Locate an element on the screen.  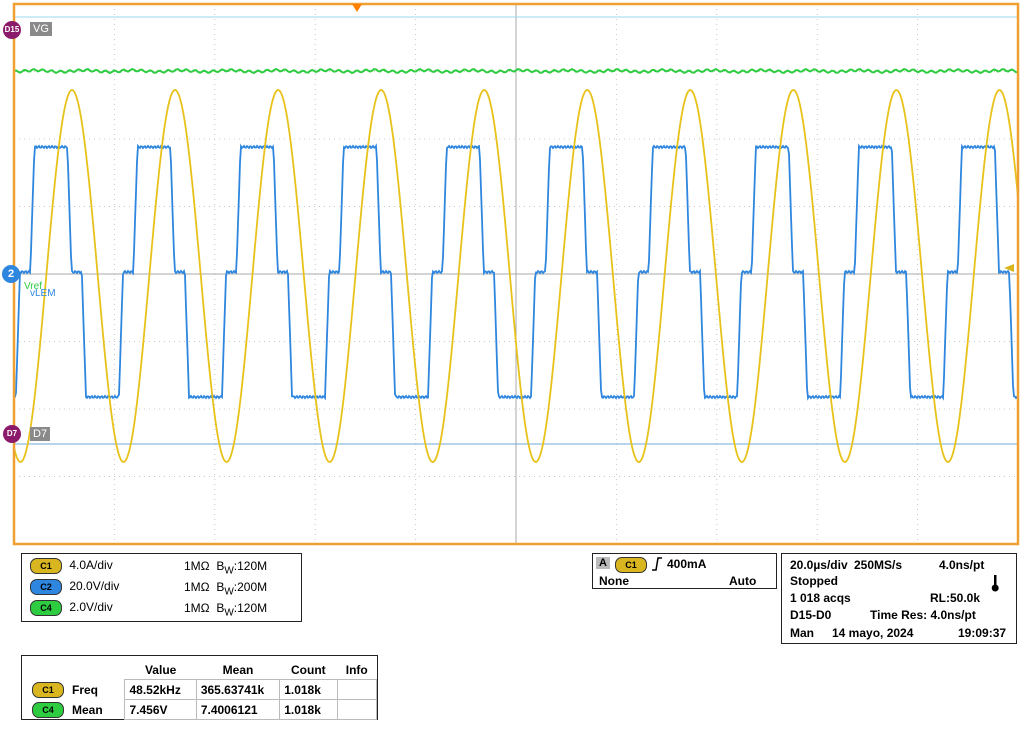
channel-badge: C2 is located at coordinates (46, 587).